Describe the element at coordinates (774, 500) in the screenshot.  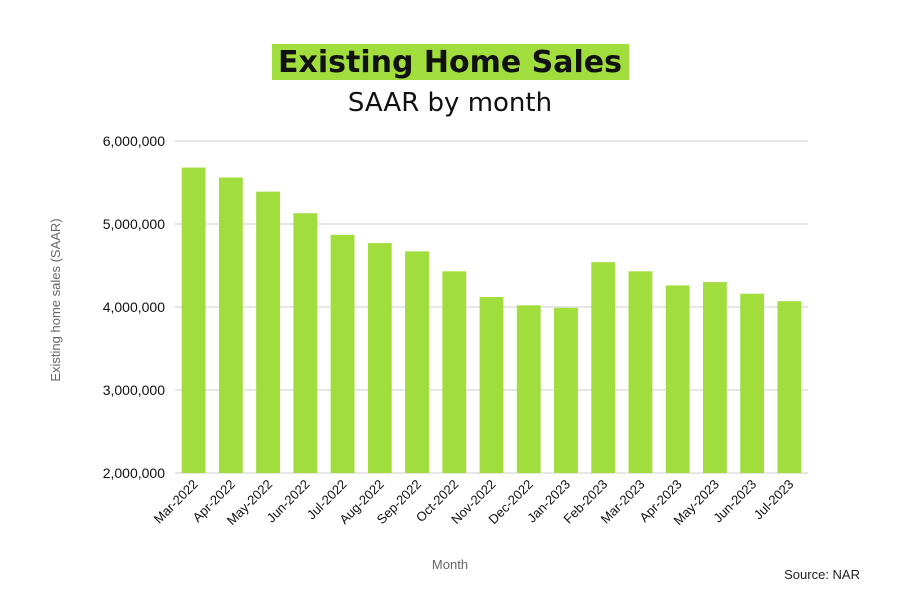
I see `x-tick-label: Jul-2023` at that location.